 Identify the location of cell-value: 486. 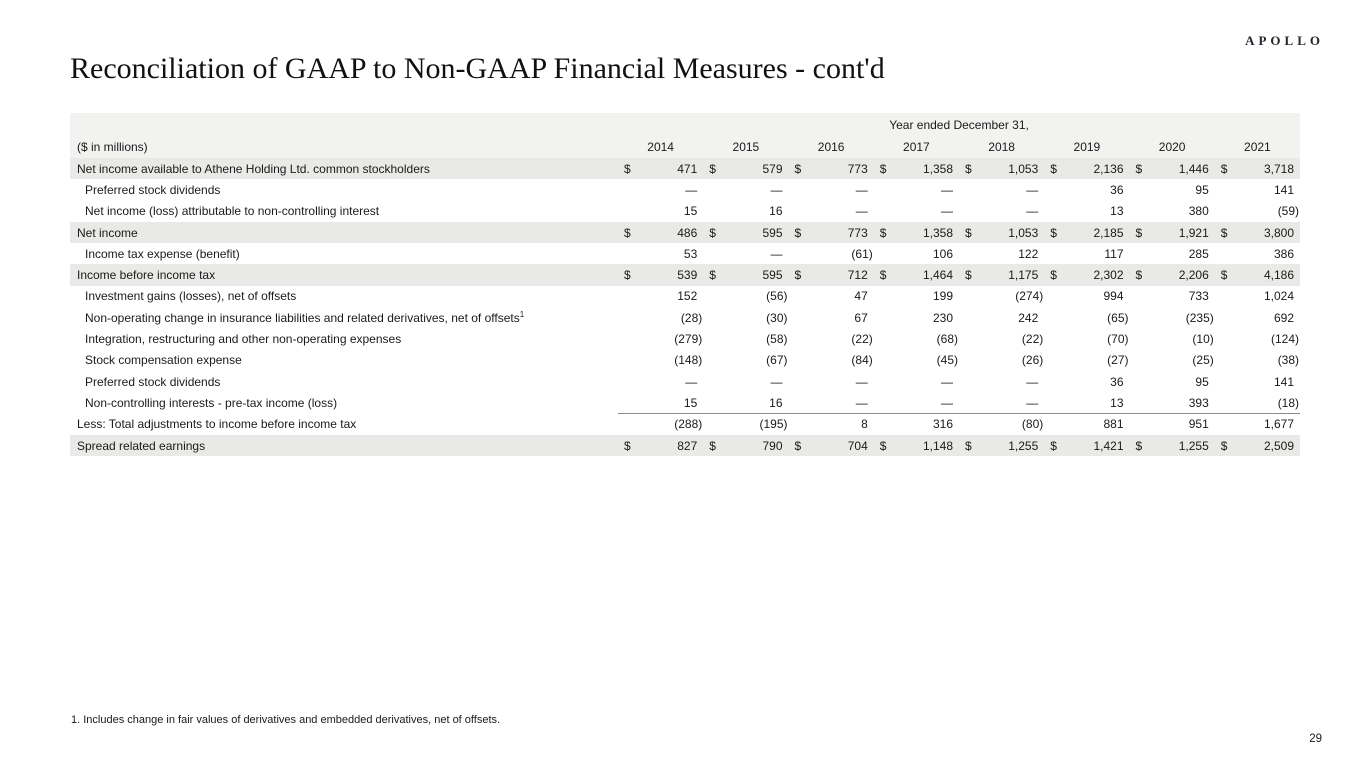
(687, 232).